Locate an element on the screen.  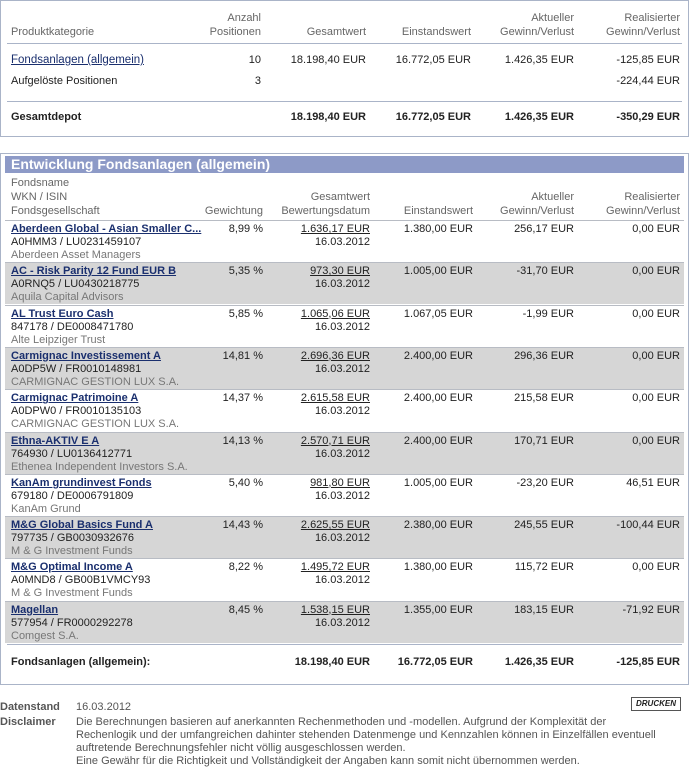
fund-cost-value: 1.380,00 EUR is located at coordinates (438, 229).